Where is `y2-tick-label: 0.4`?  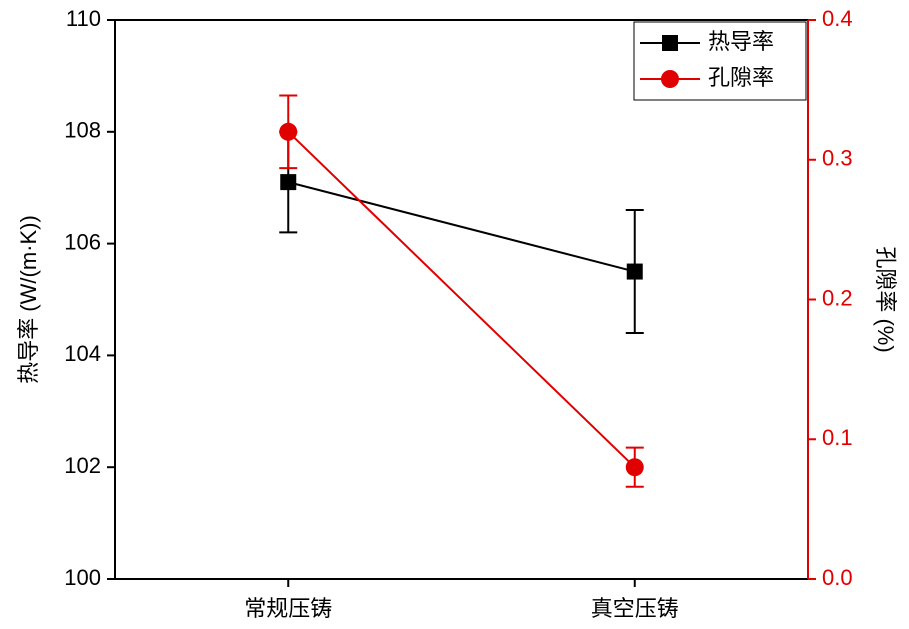
y2-tick-label: 0.4 is located at coordinates (837, 18).